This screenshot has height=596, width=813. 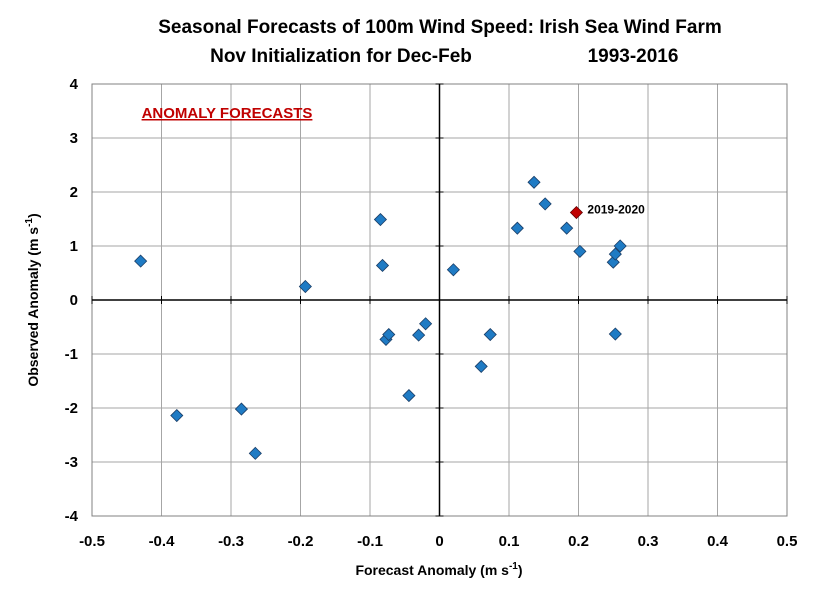 What do you see at coordinates (72, 516) in the screenshot?
I see `y-tick-label: -4` at bounding box center [72, 516].